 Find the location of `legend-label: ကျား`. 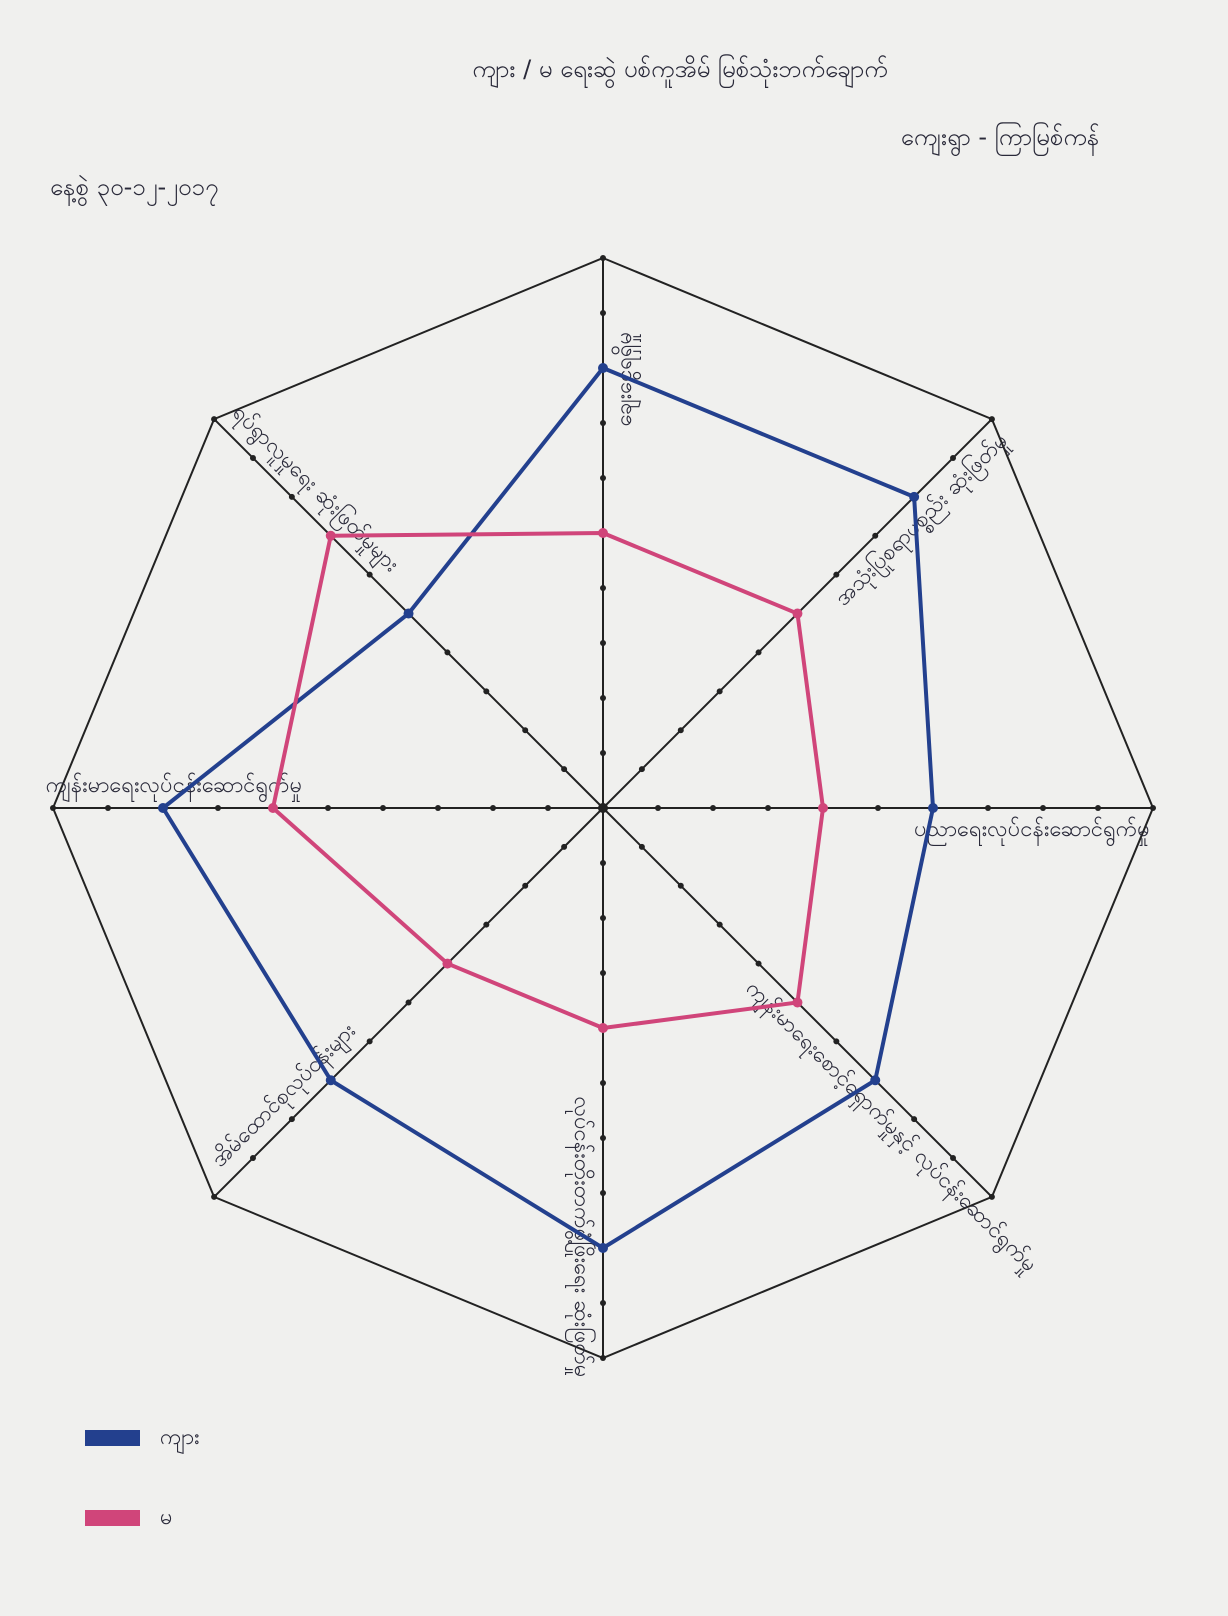

legend-label: ကျား is located at coordinates (180, 1439).